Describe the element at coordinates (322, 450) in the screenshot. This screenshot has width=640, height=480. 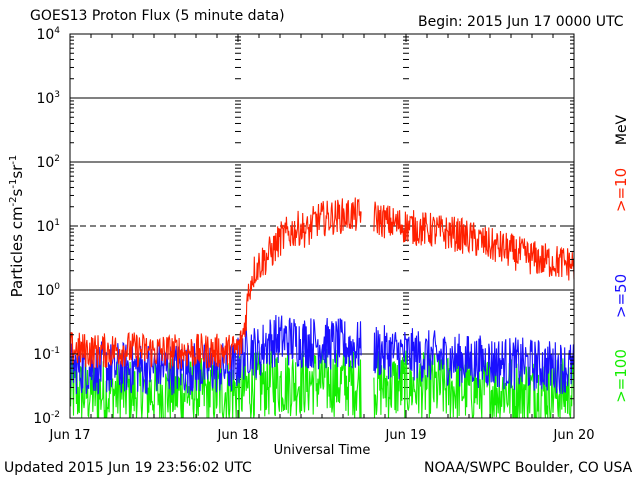
I see `x-axis-label: Universal Time` at that location.